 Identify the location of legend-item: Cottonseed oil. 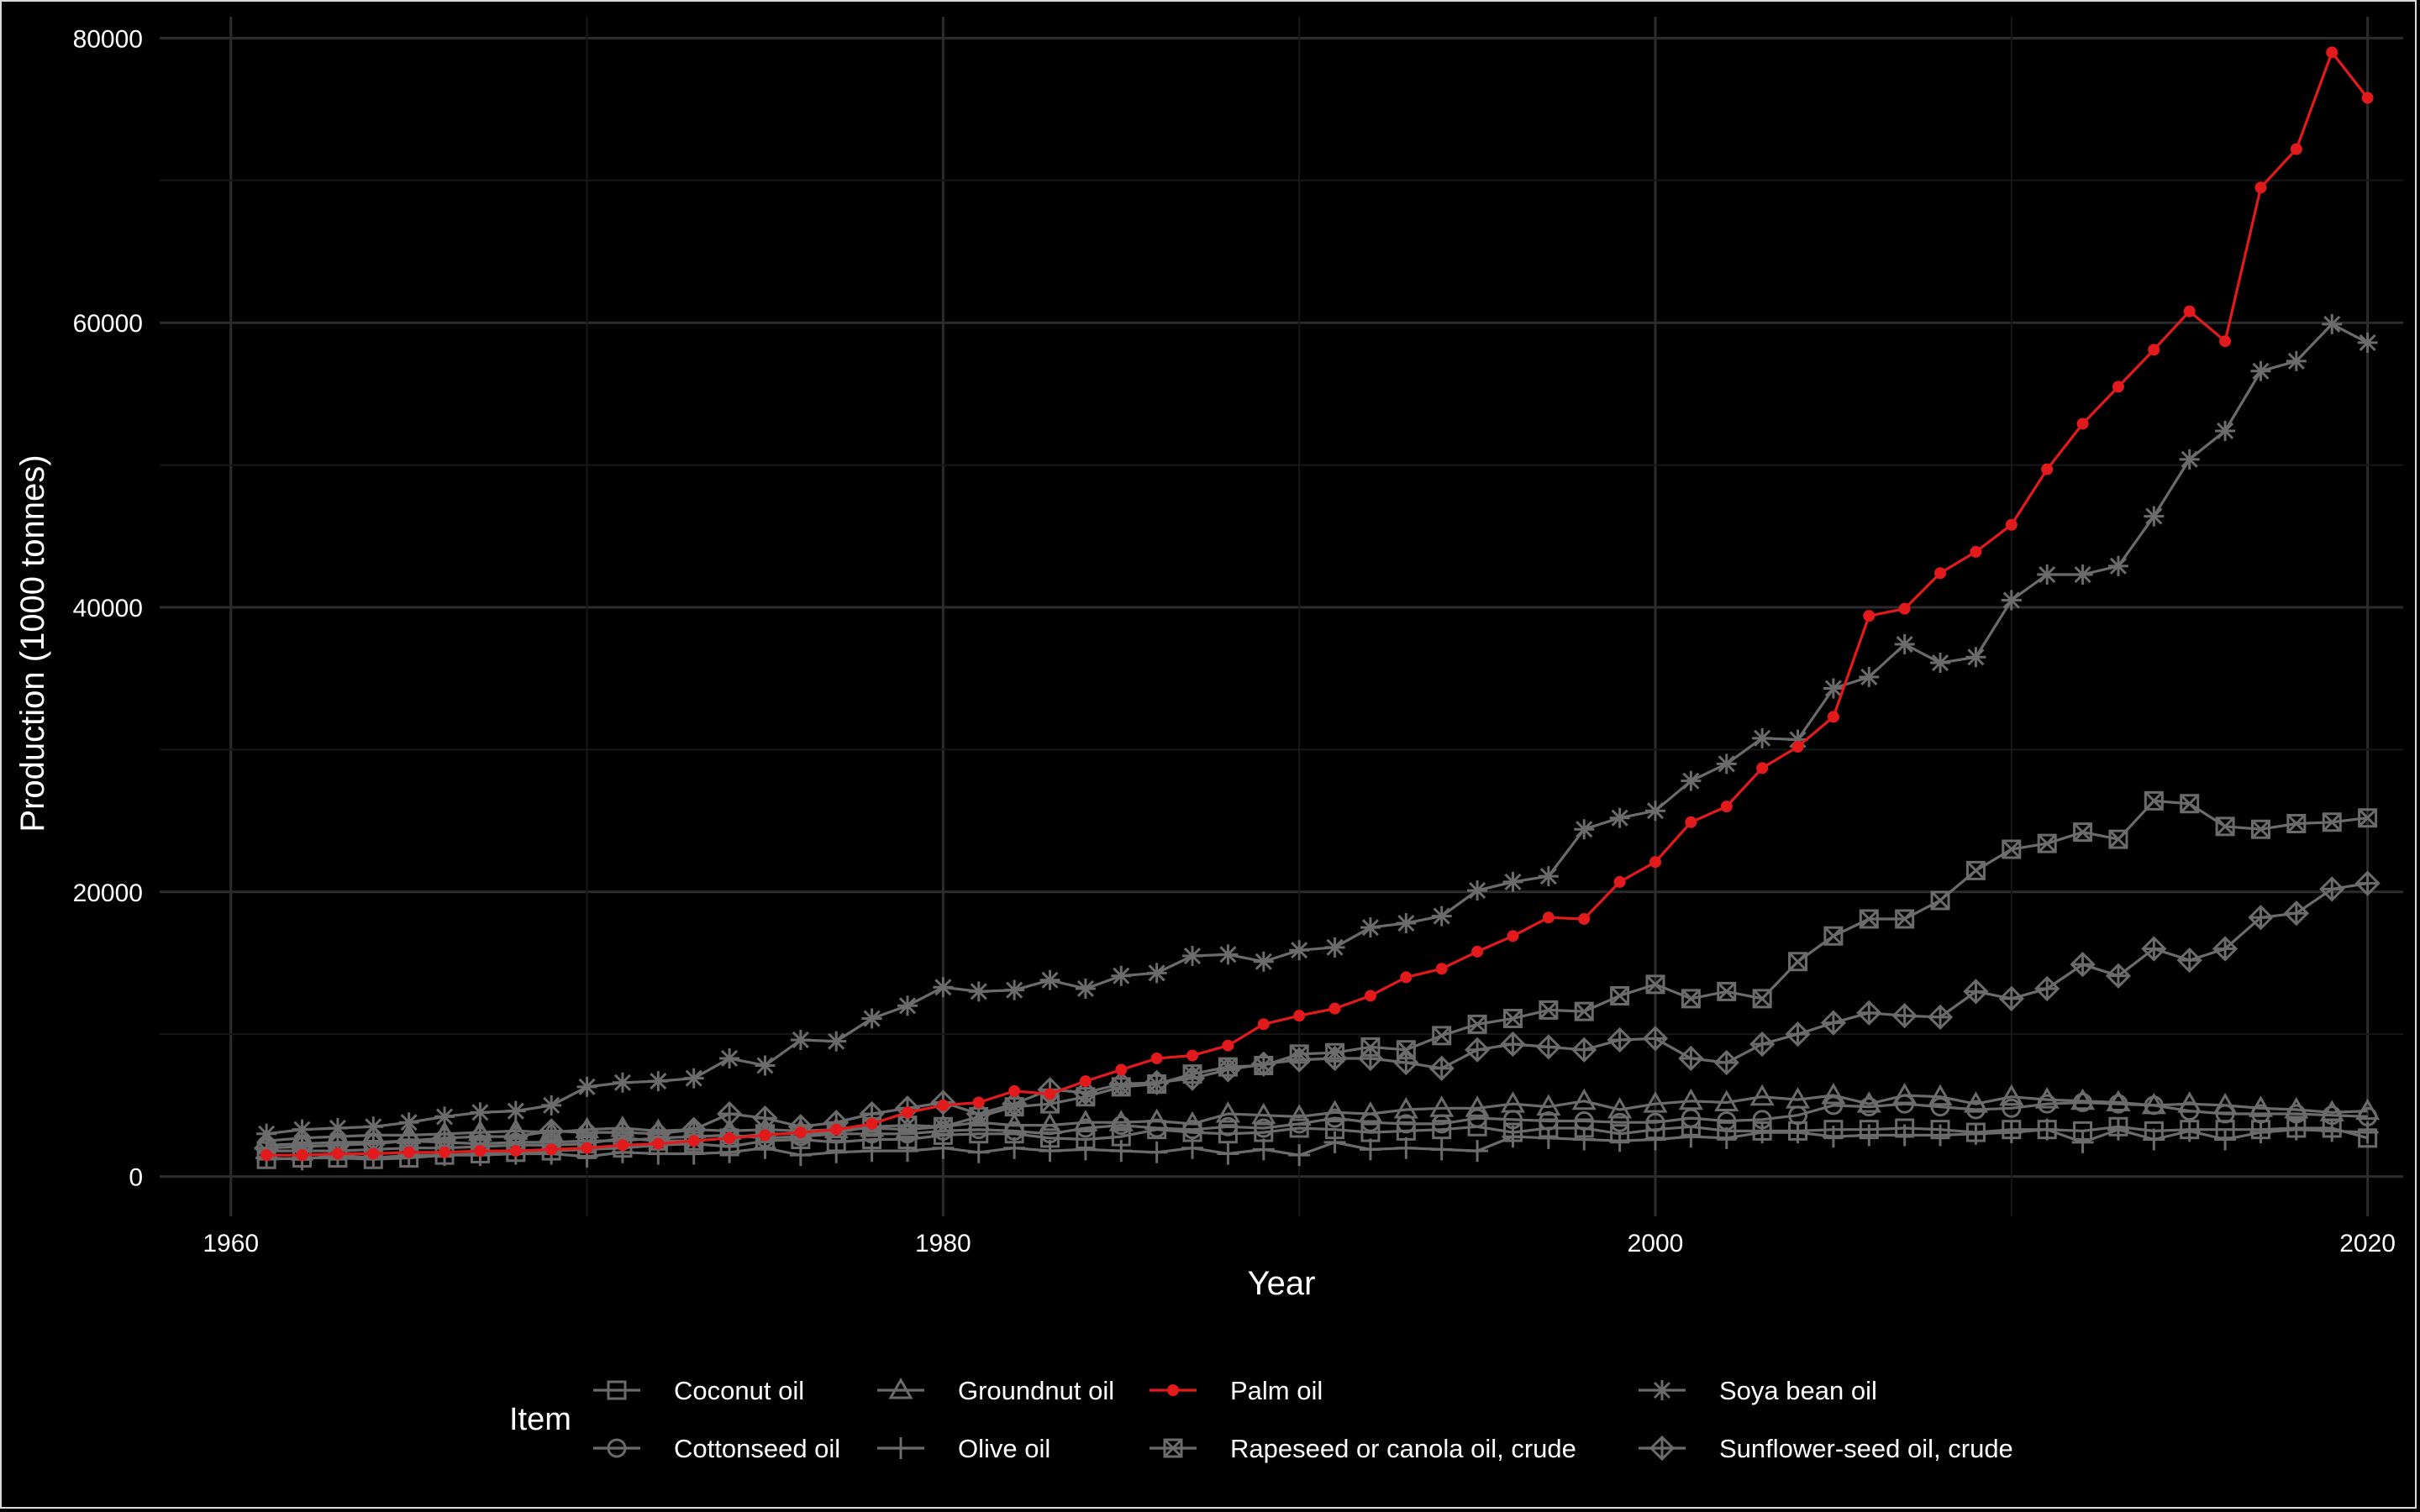
(717, 1448).